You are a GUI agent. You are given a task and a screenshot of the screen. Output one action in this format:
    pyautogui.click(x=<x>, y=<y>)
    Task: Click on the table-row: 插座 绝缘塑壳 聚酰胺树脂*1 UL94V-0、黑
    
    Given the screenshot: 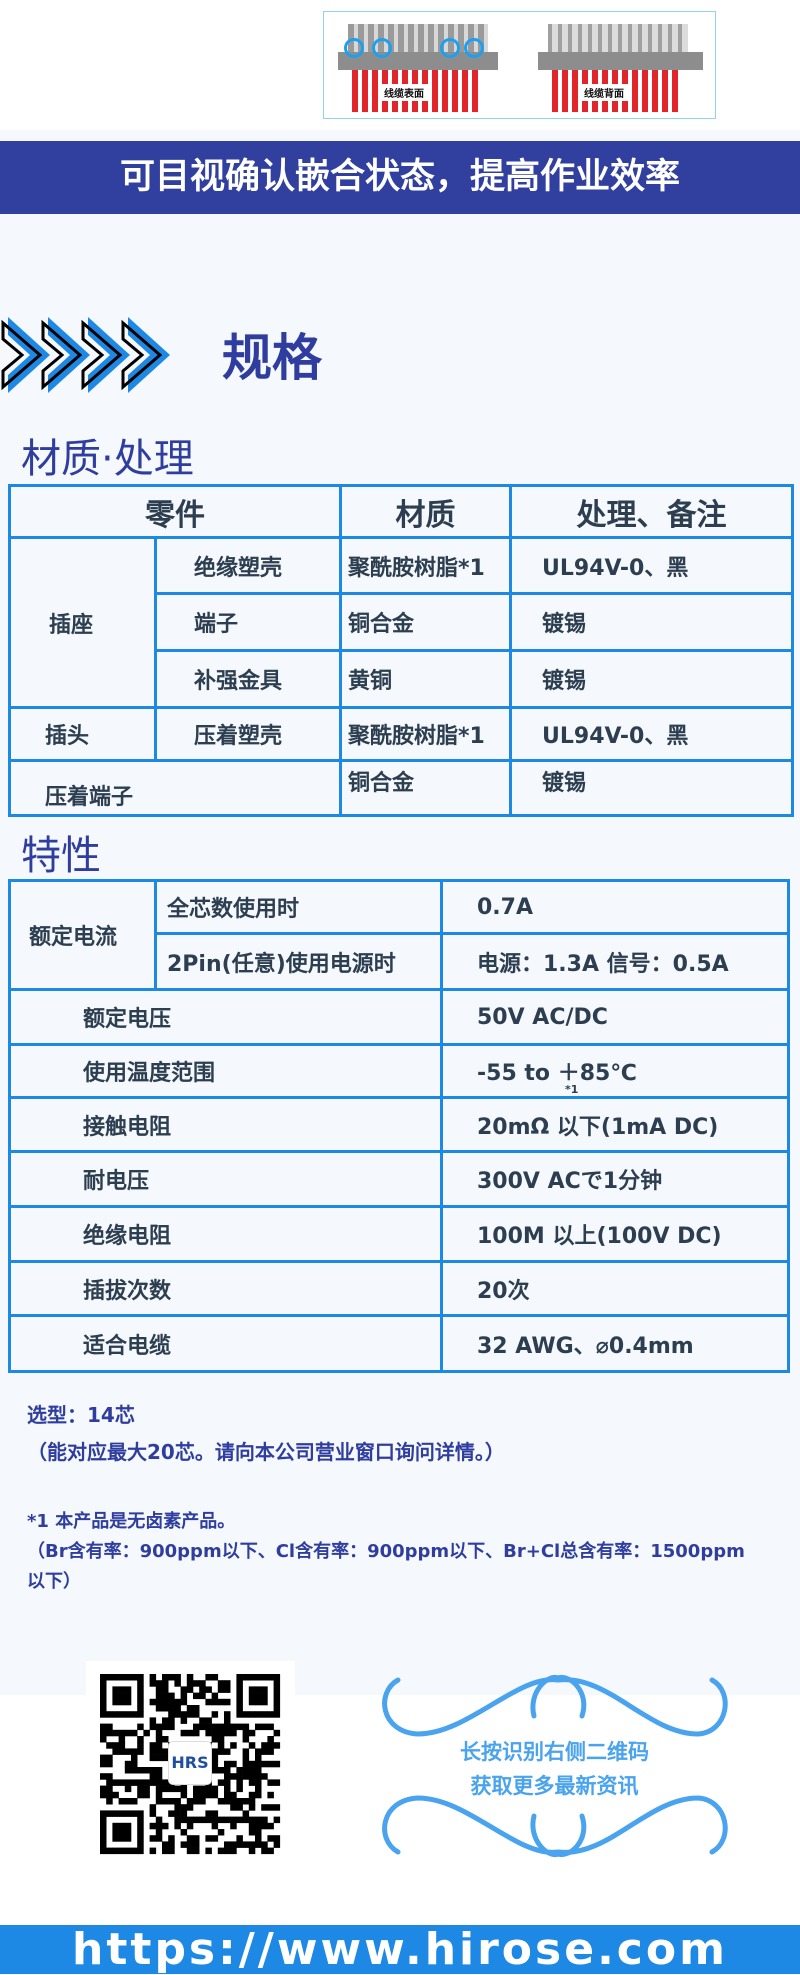 What is the action you would take?
    pyautogui.click(x=401, y=622)
    